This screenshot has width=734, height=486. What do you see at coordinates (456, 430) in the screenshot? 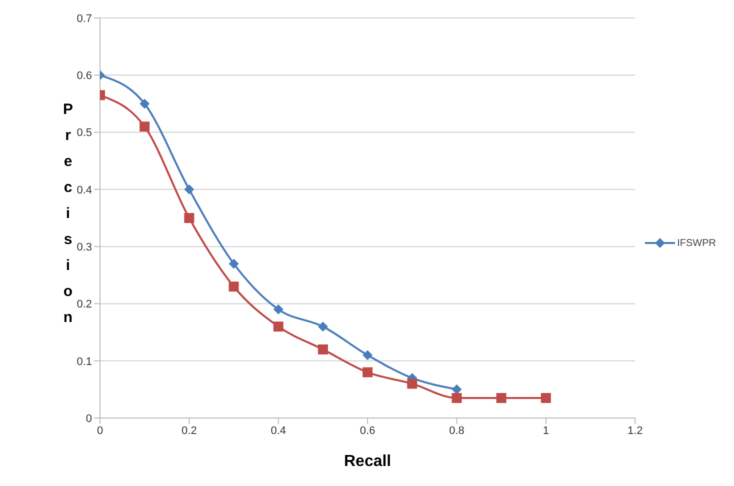
I see `x-tick-label: 0.8` at bounding box center [456, 430].